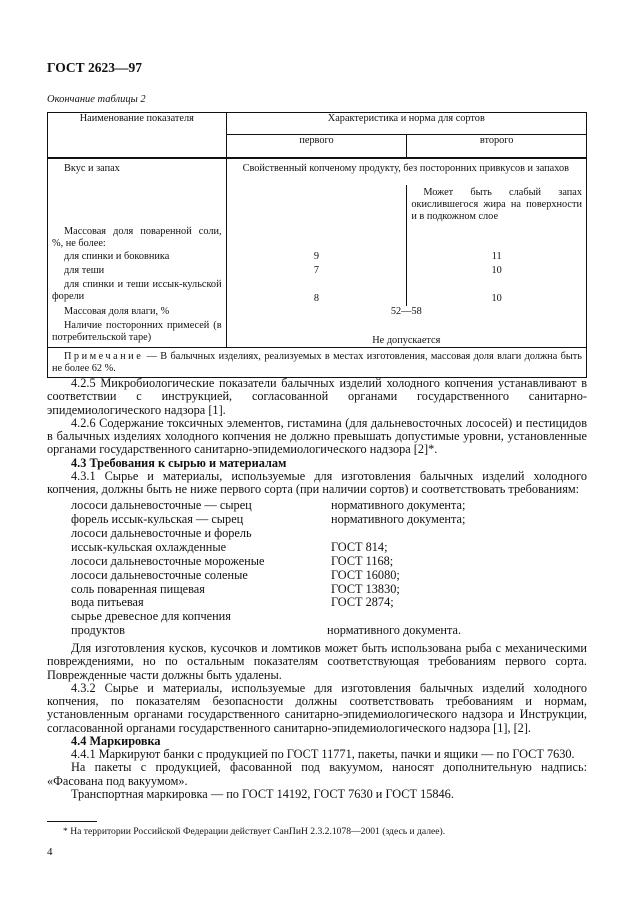 This screenshot has width=630, height=914. I want to click on cell-first: 9, so click(317, 257).